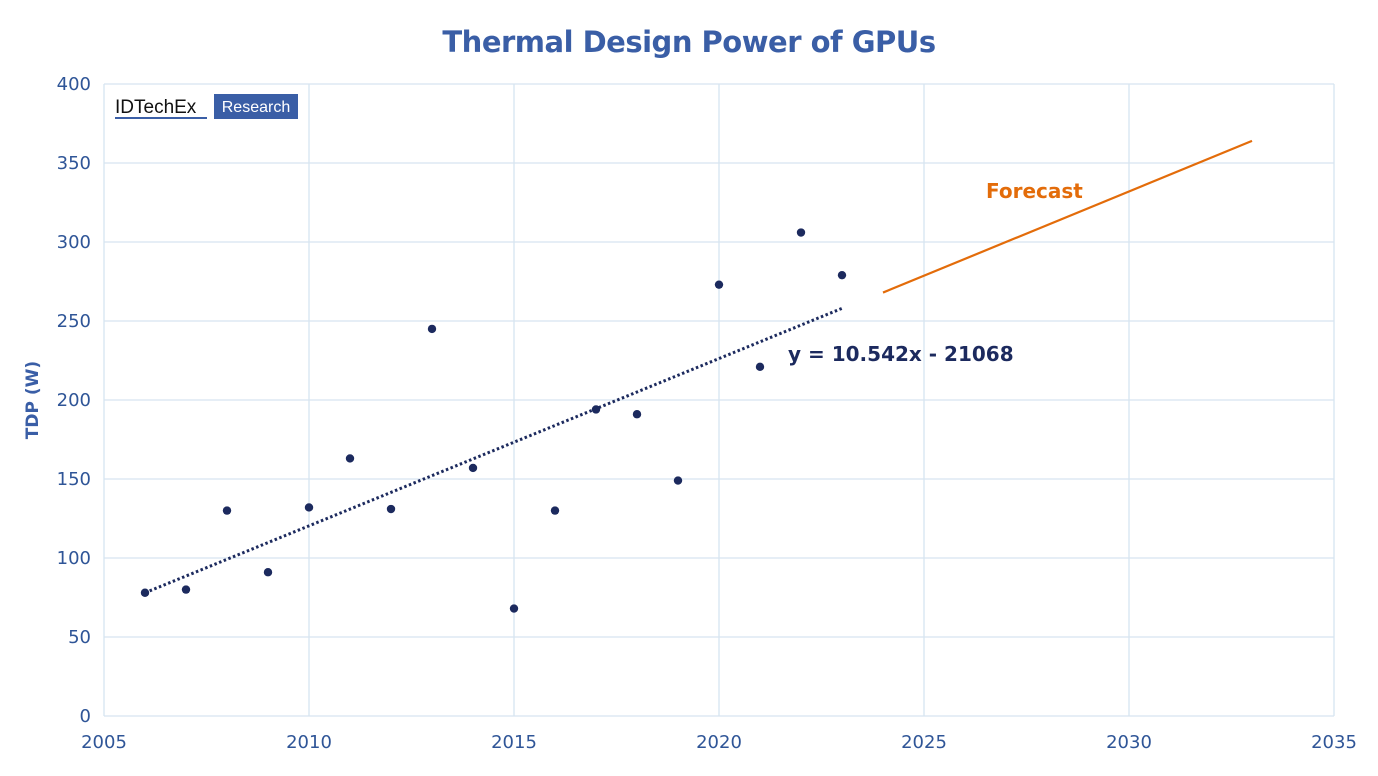 This screenshot has width=1378, height=776. Describe the element at coordinates (901, 354) in the screenshot. I see `trendline-equation: y = 10.542x - 21068` at that location.